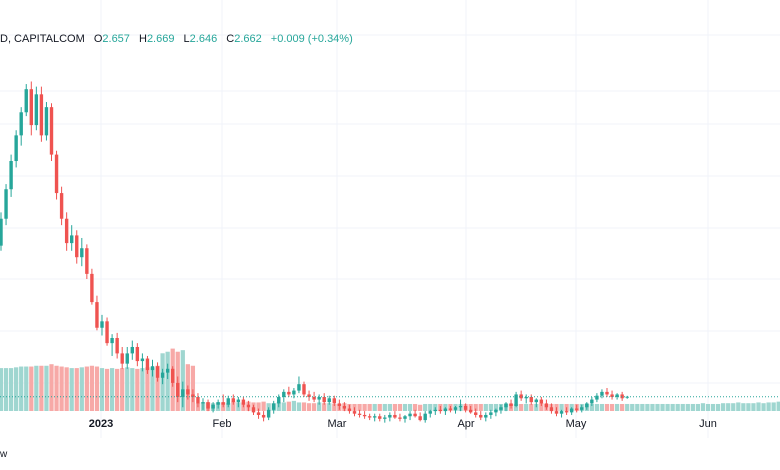 Image resolution: width=780 pixels, height=470 pixels. Describe the element at coordinates (576, 424) in the screenshot. I see `x-tick-label: May` at that location.